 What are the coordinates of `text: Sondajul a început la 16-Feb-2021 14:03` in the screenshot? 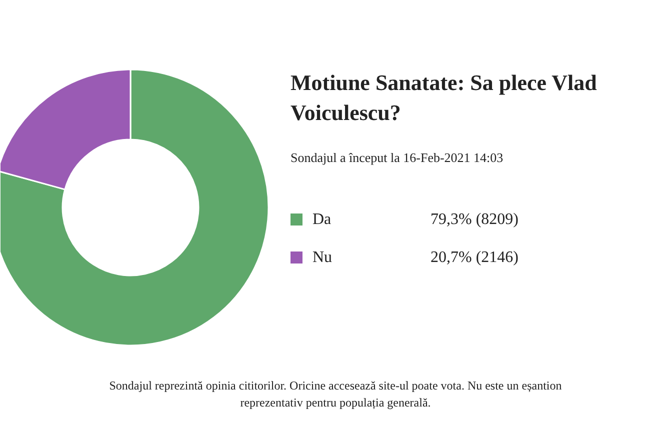 It's located at (397, 157).